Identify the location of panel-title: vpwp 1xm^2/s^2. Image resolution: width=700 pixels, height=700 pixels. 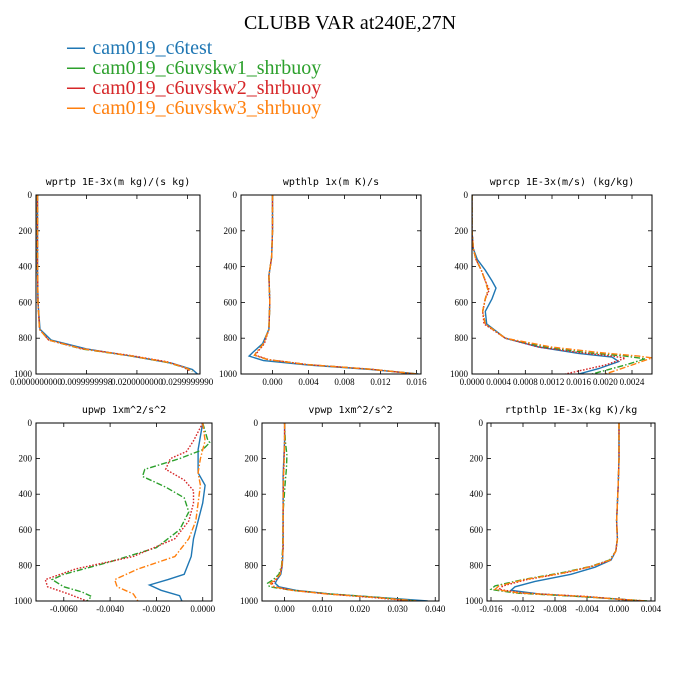
(350, 410).